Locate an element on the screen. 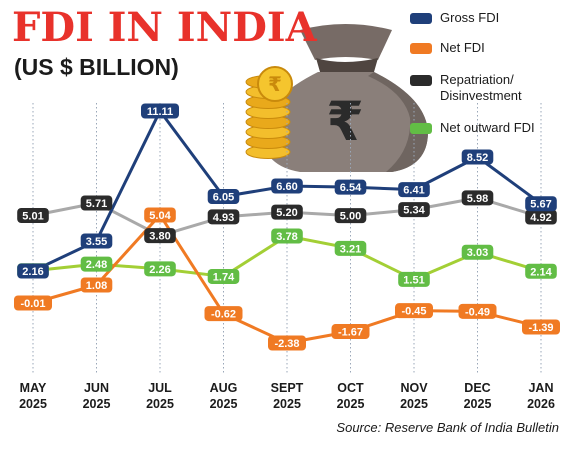 The height and width of the screenshot is (450, 575). value-label: 3.78 is located at coordinates (286, 237).